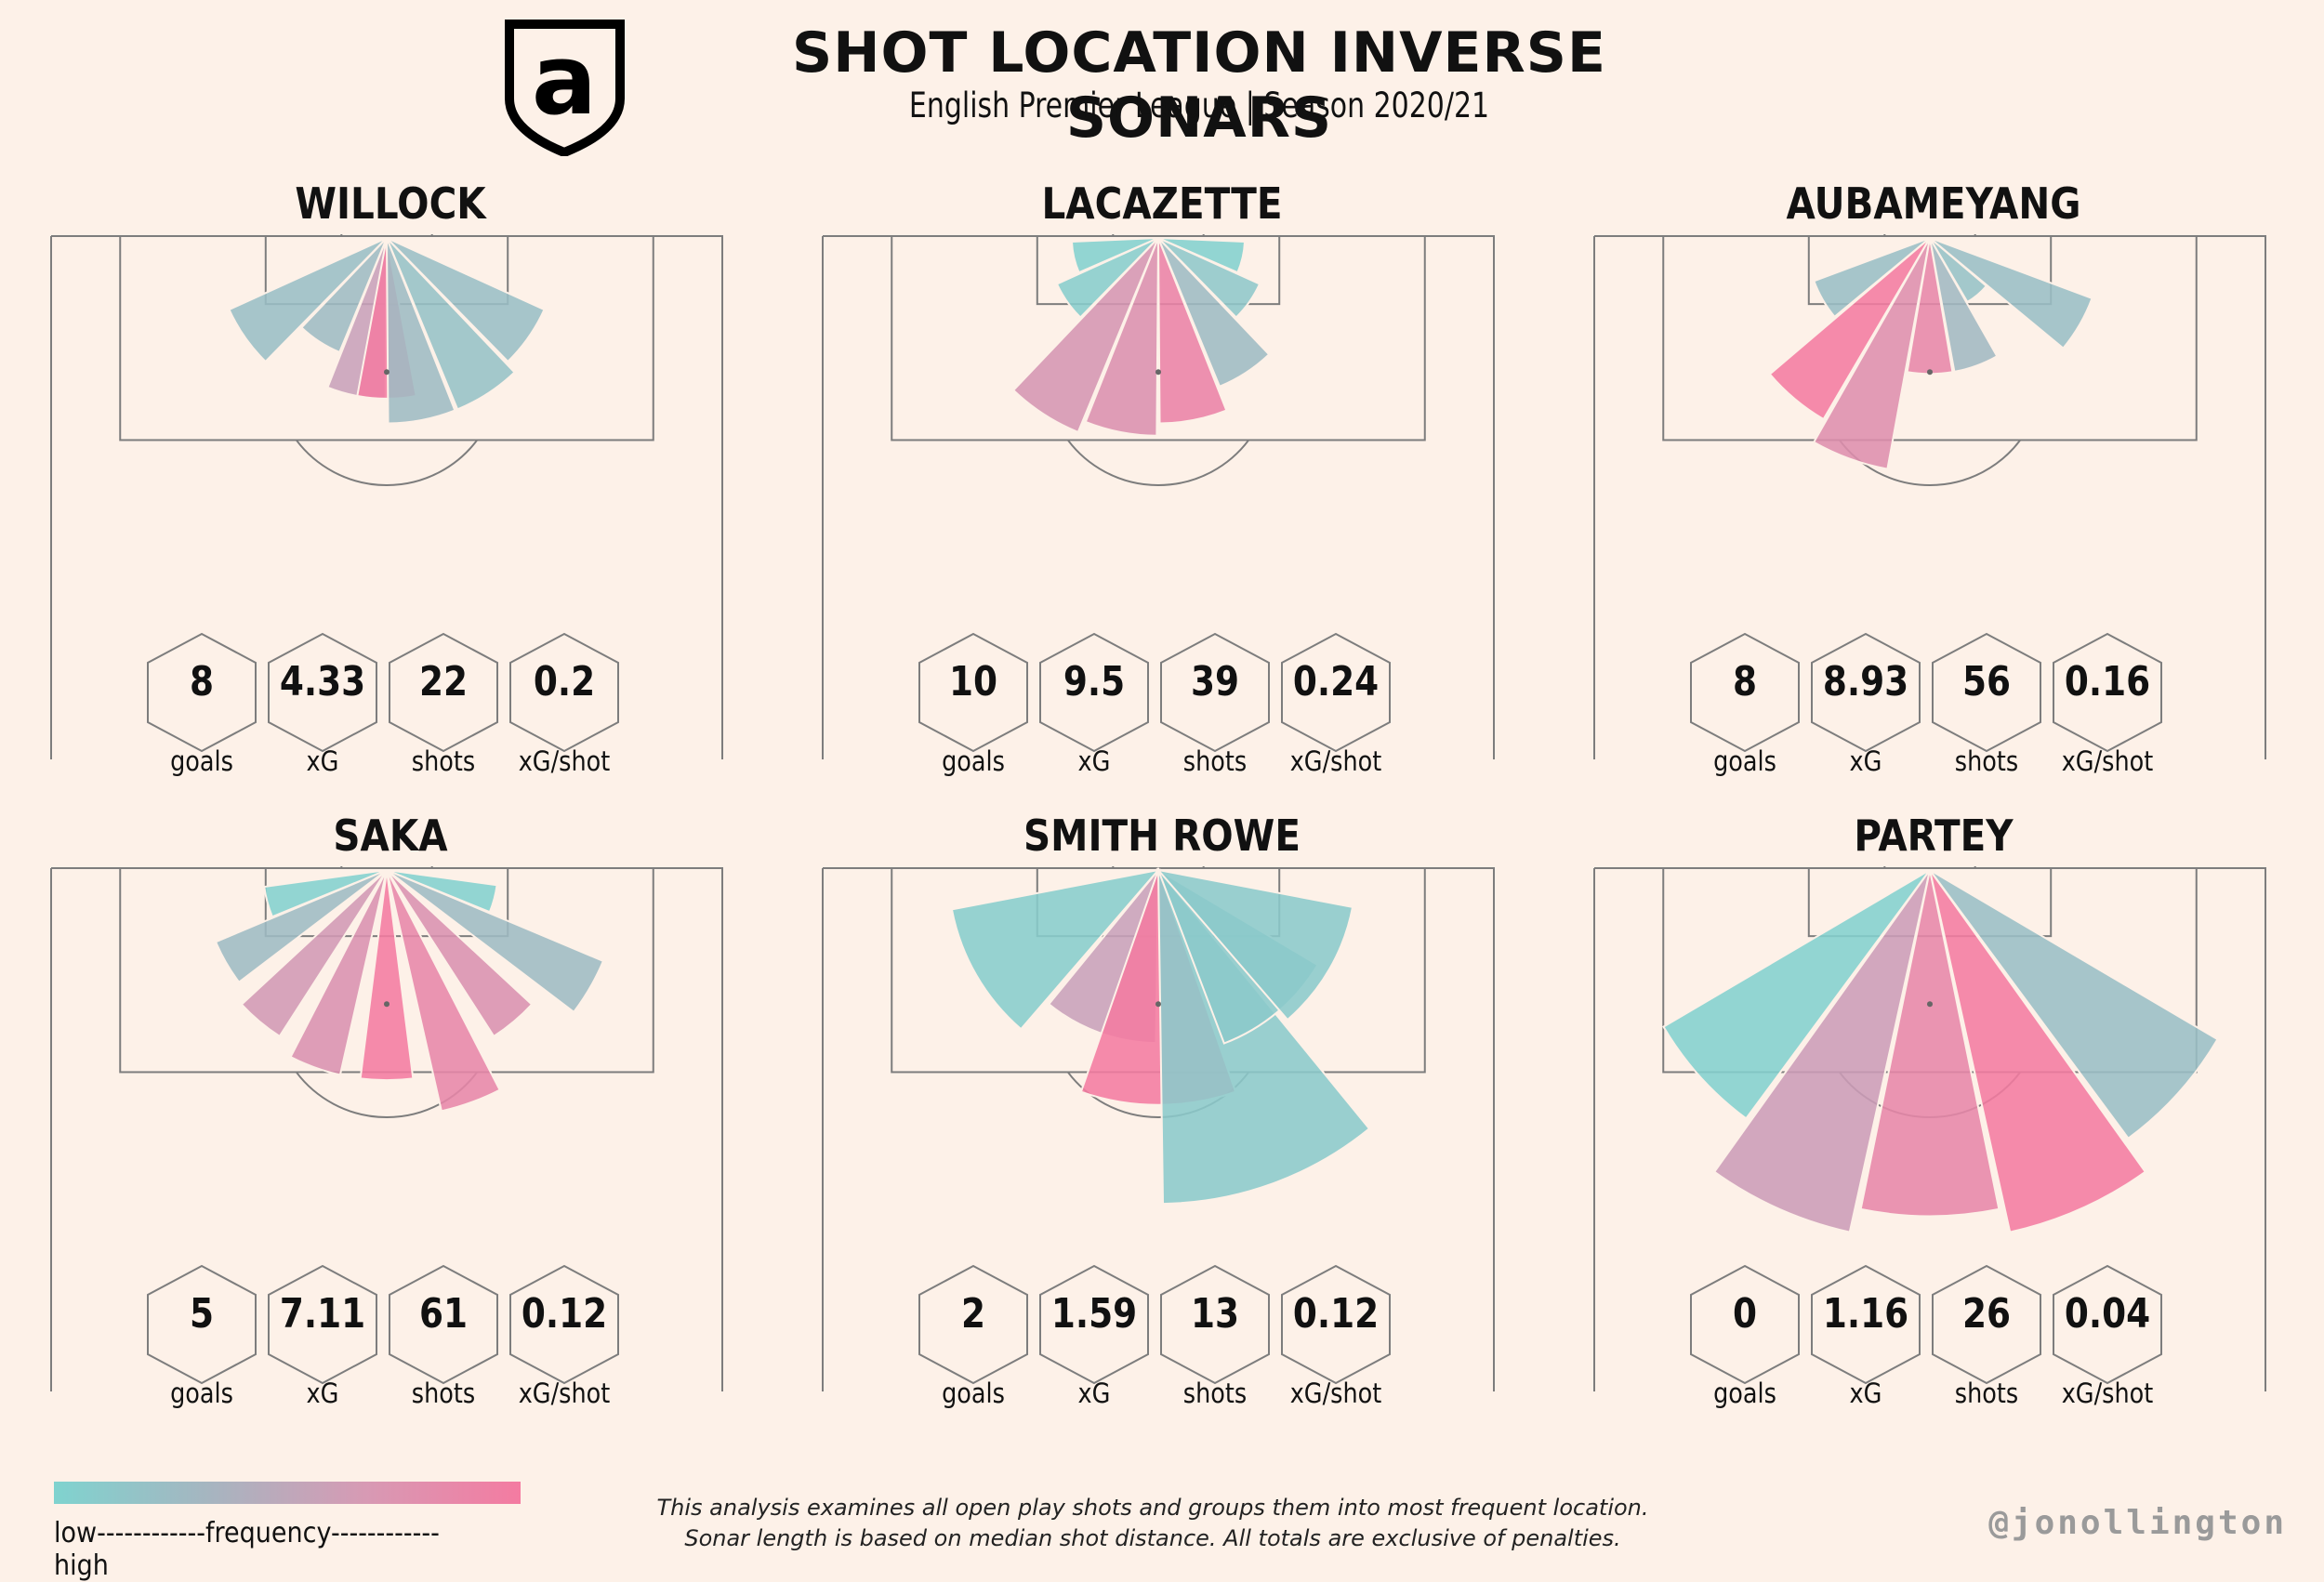  I want to click on chart-subtitle: English Premier League | Season 2020/21, so click(1199, 106).